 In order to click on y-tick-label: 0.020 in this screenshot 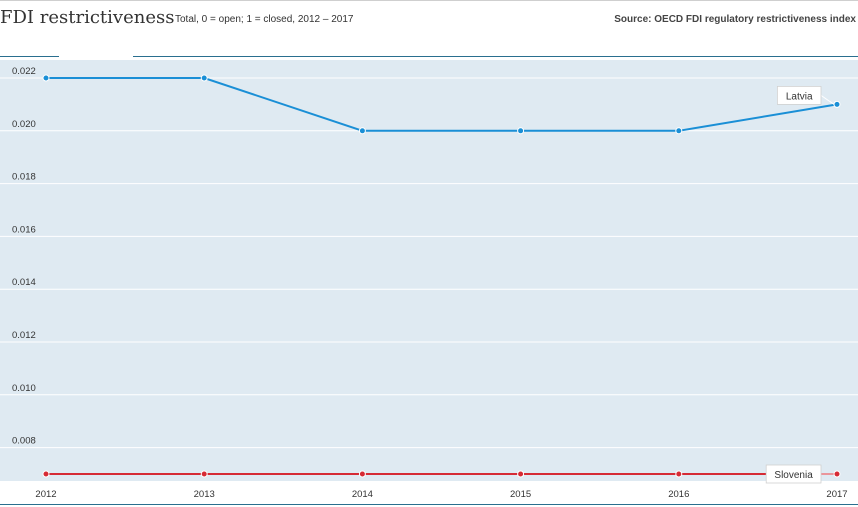, I will do `click(24, 124)`.